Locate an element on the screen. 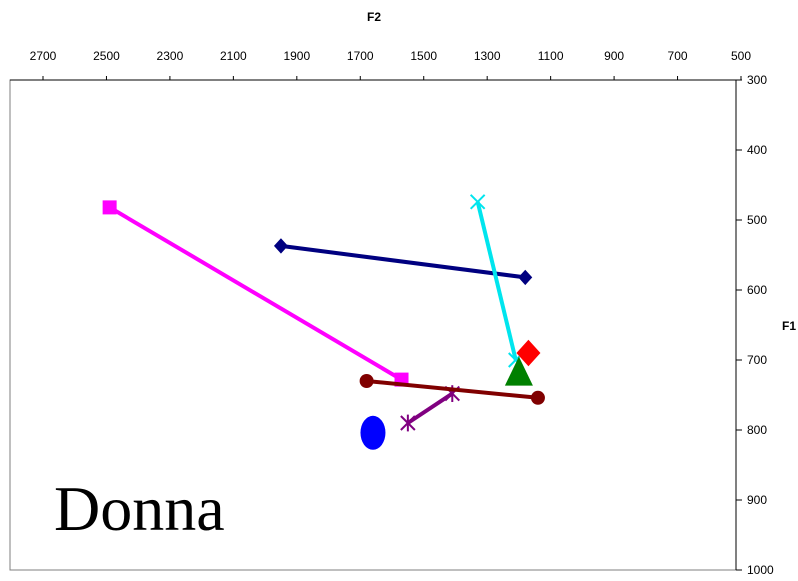 This screenshot has height=581, width=798. y-tick-label: 700 is located at coordinates (757, 360).